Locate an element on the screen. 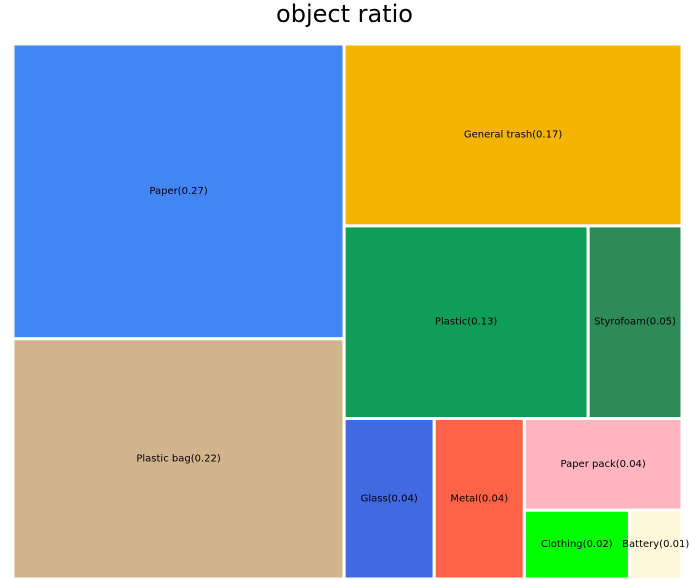 The height and width of the screenshot is (579, 689). treemap-rect-clothing is located at coordinates (576, 543).